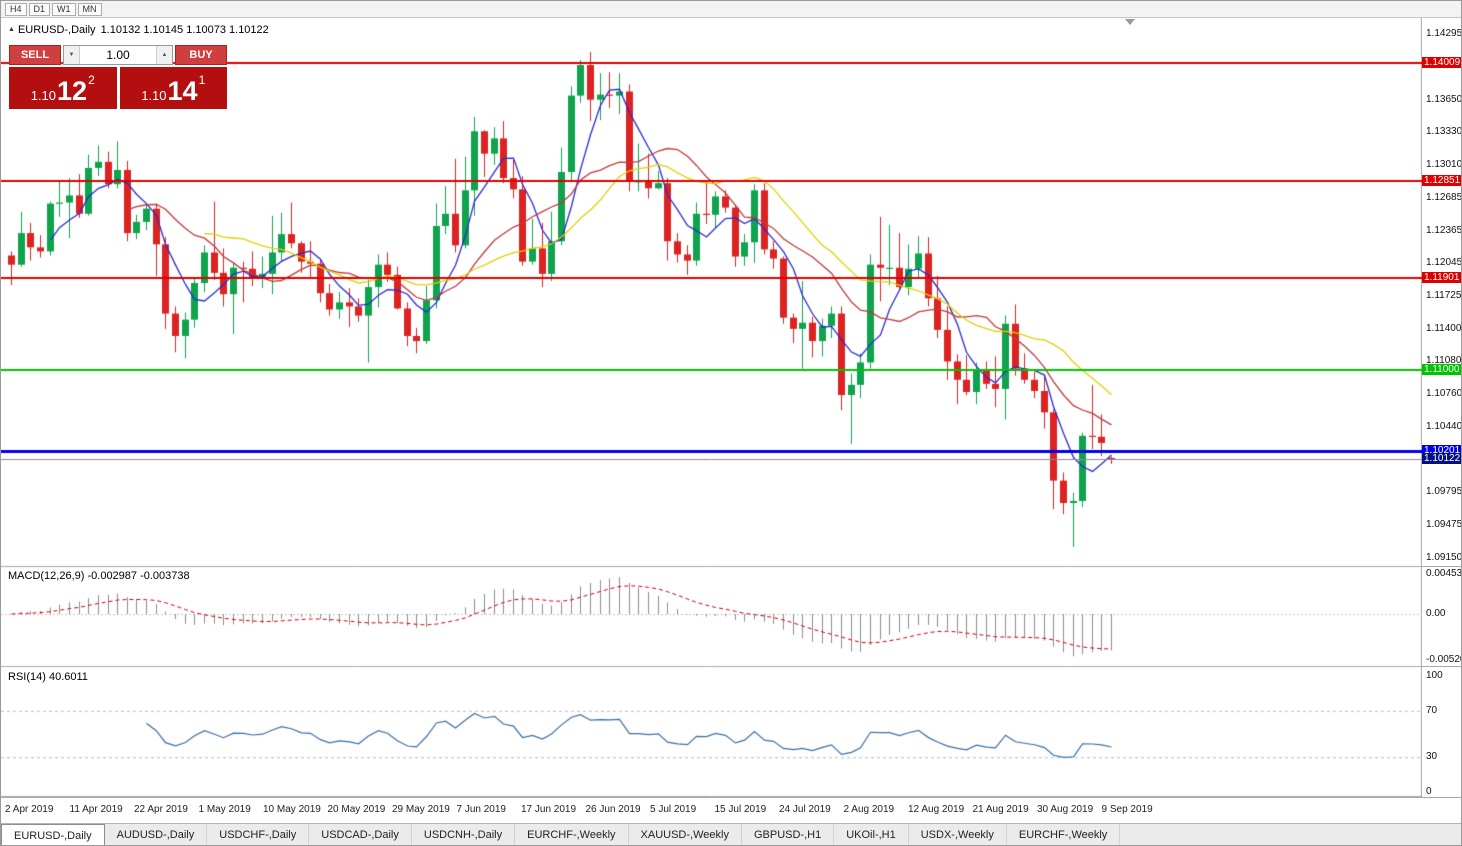 The image size is (1462, 846). Describe the element at coordinates (56, 30) in the screenshot. I see `symbol-period-label: EURUSD-,Daily` at that location.